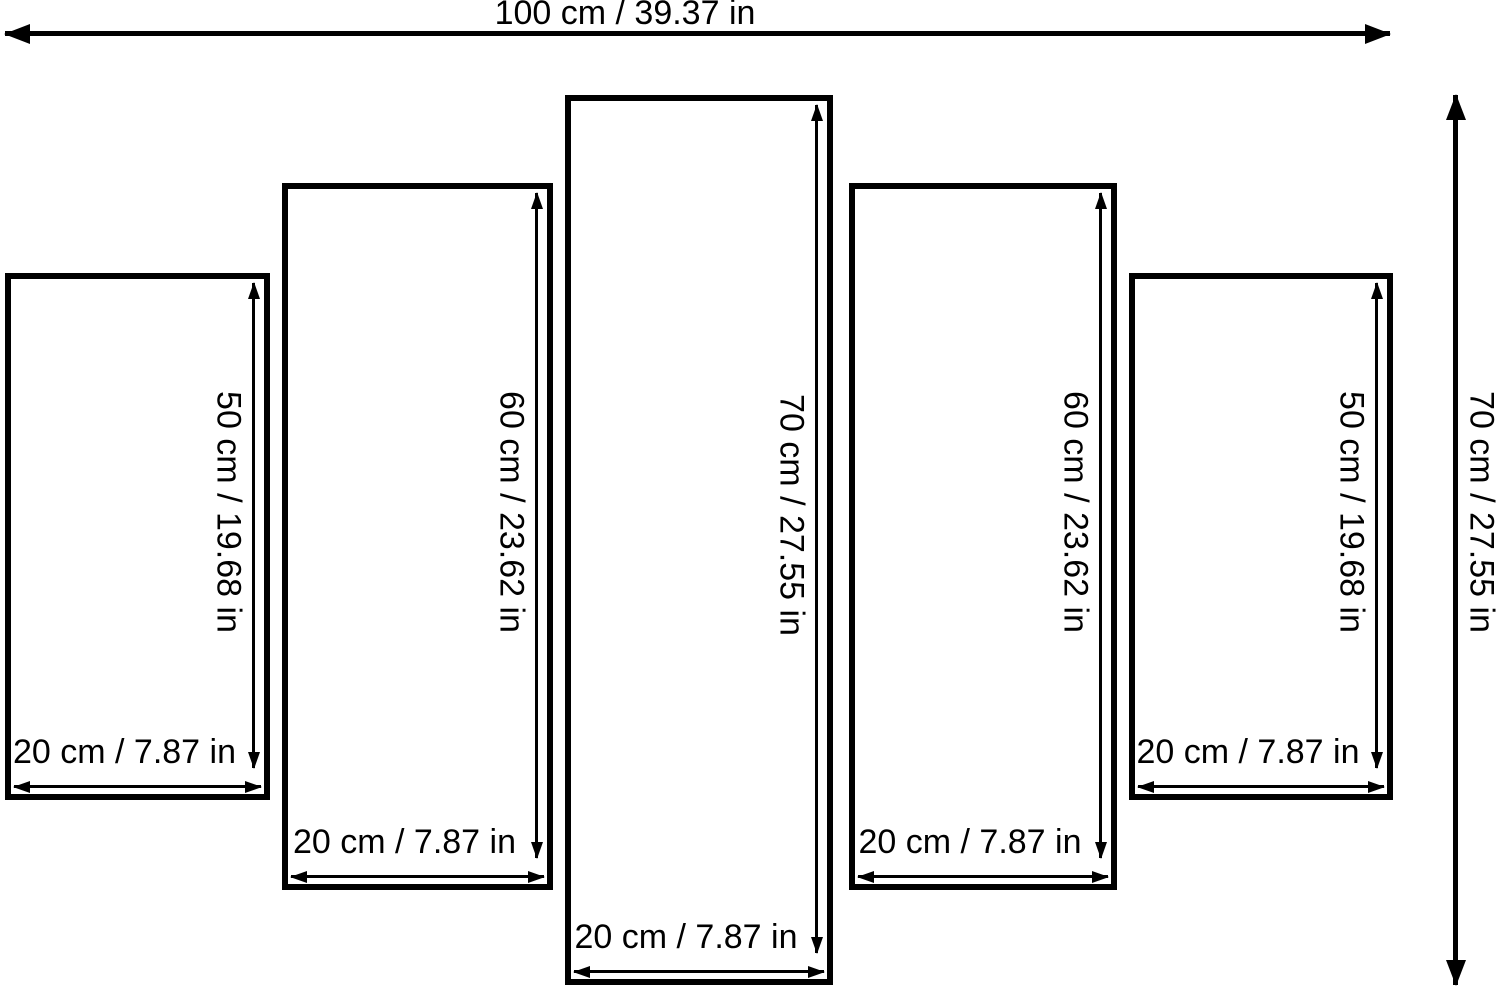 The height and width of the screenshot is (988, 1500). What do you see at coordinates (697, 33) in the screenshot?
I see `overall-width-arrow-icon` at bounding box center [697, 33].